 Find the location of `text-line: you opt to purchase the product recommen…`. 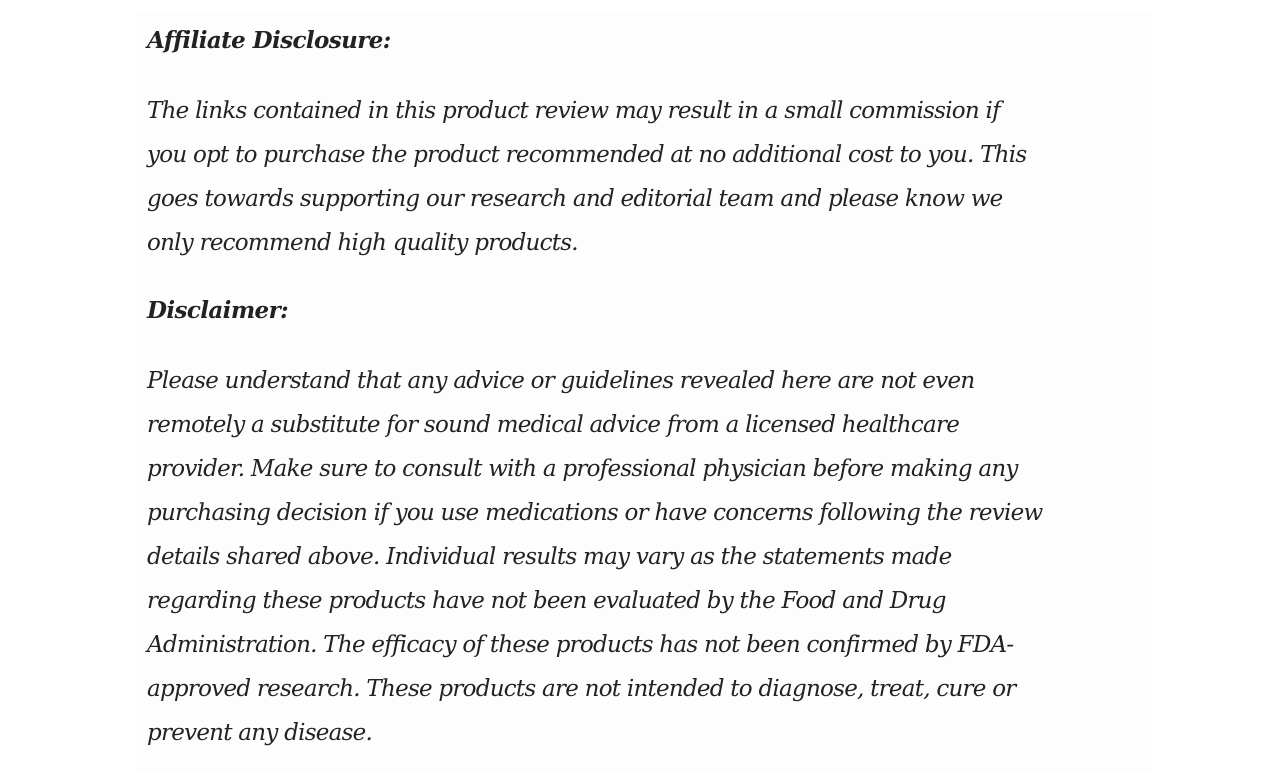

text-line: you opt to purchase the product recommen… is located at coordinates (587, 155).